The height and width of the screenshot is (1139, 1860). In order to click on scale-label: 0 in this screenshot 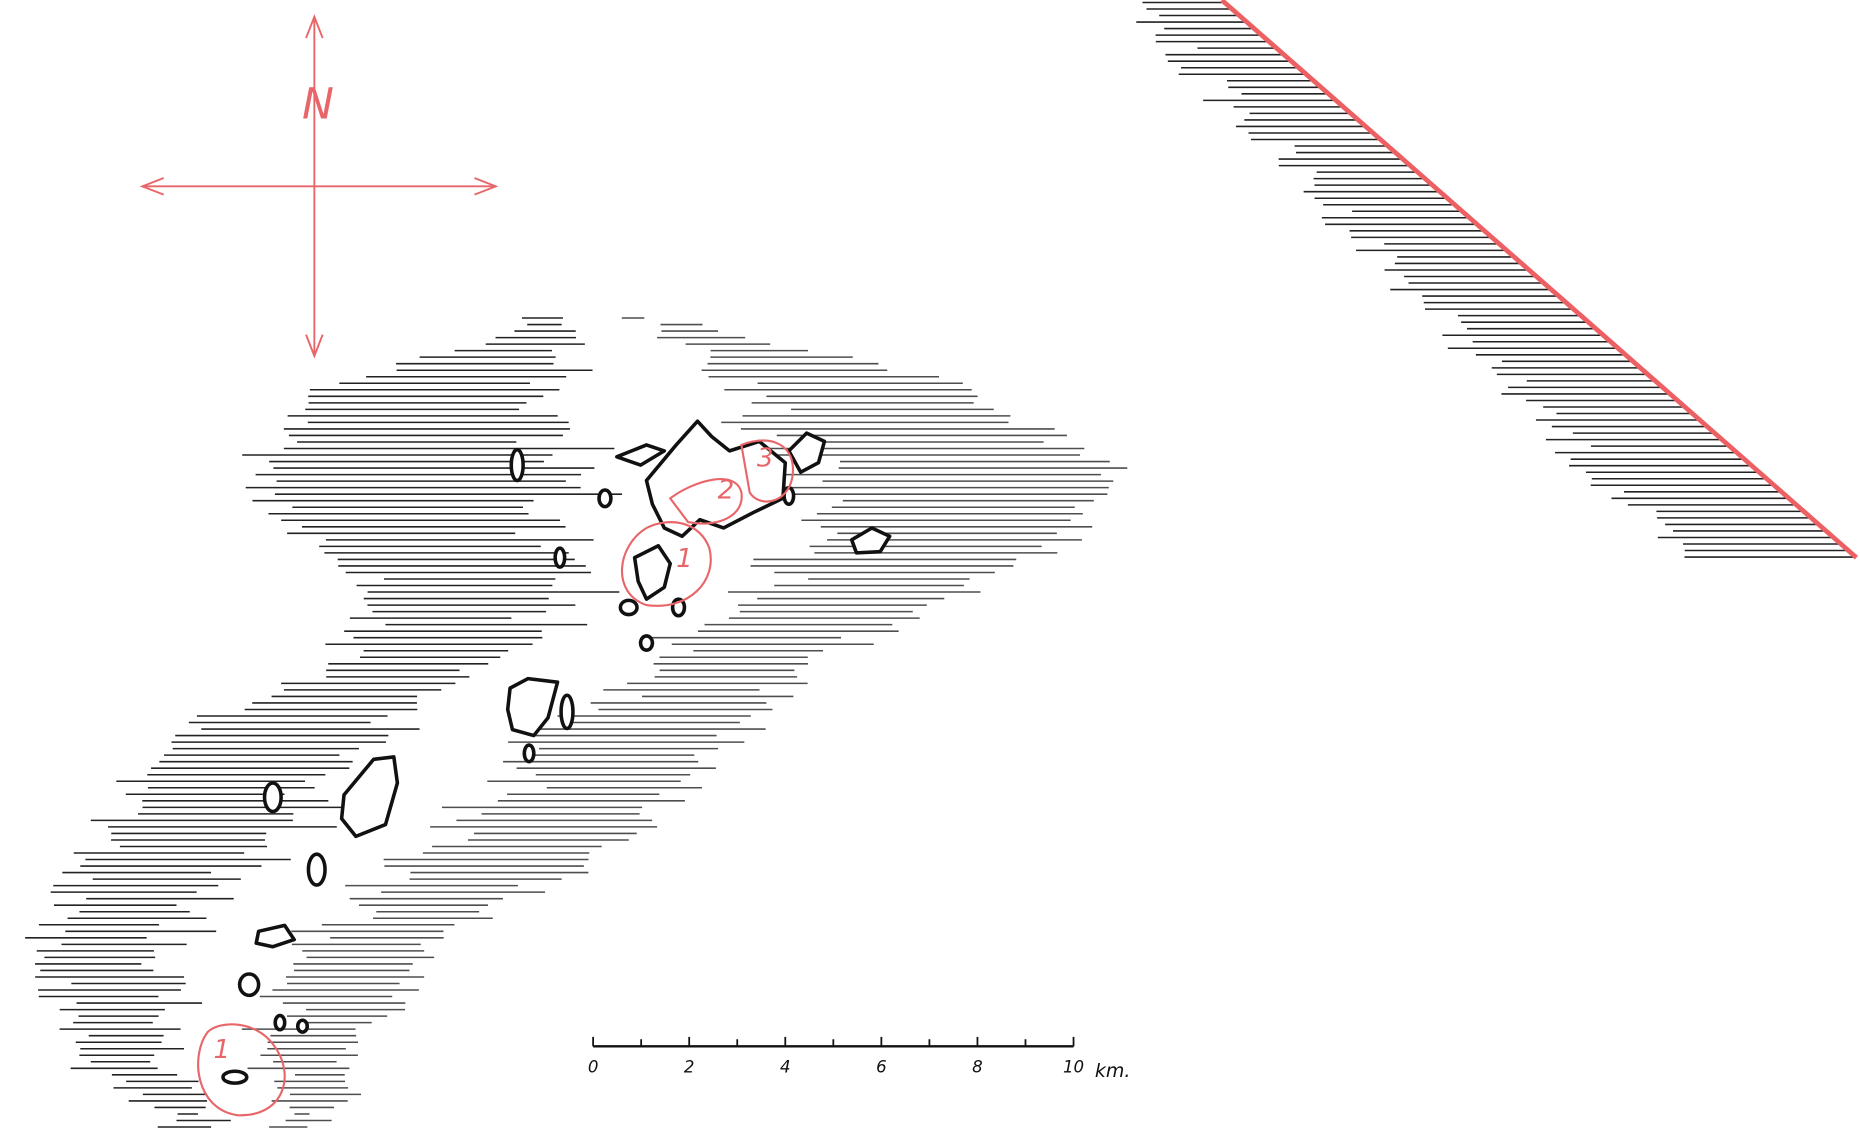, I will do `click(593, 1066)`.